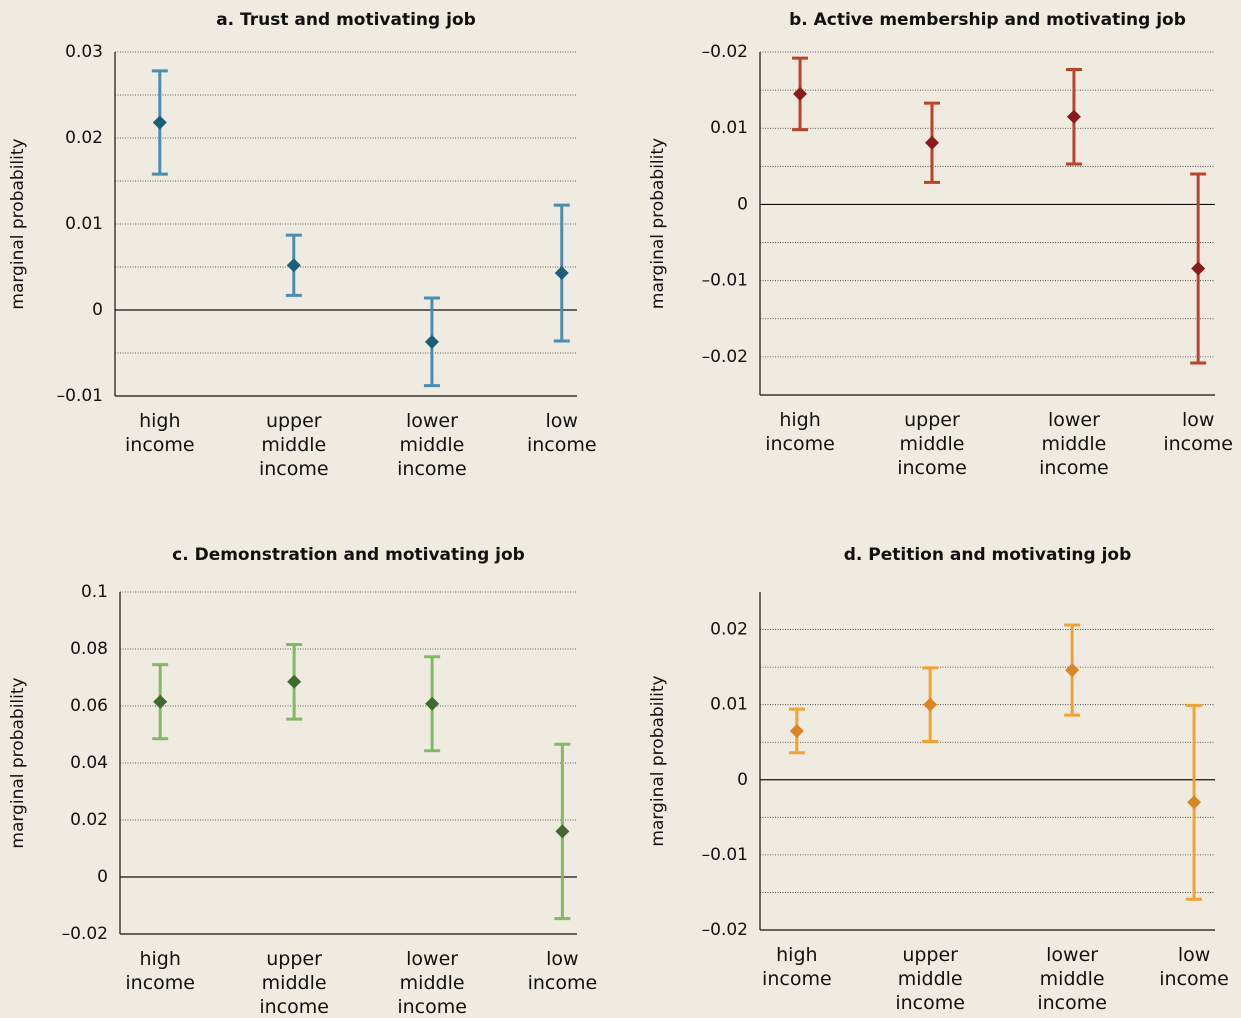  Describe the element at coordinates (89, 763) in the screenshot. I see `y-tick-label: 0.04` at that location.